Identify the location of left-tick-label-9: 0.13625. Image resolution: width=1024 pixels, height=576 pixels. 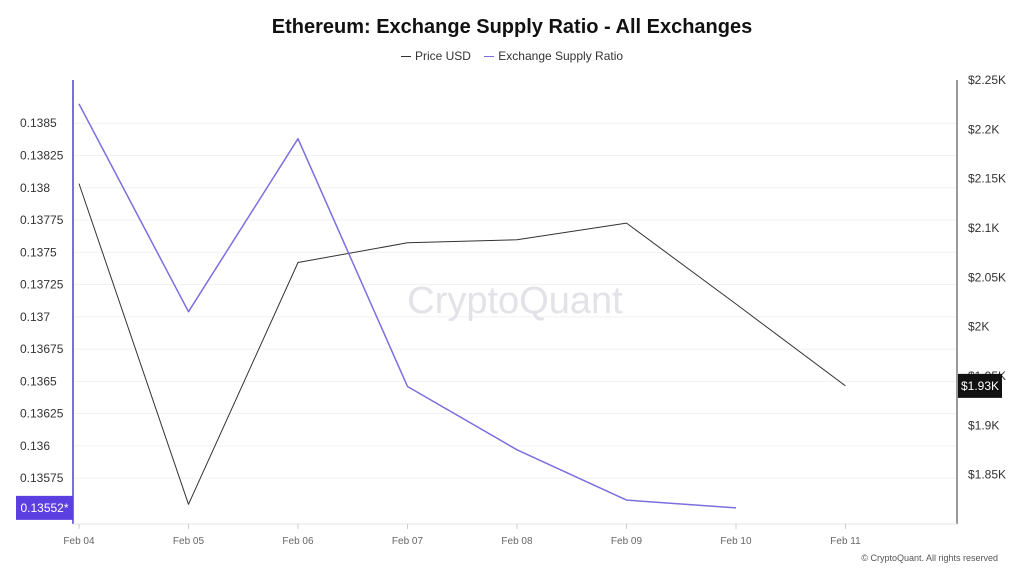
(42, 414).